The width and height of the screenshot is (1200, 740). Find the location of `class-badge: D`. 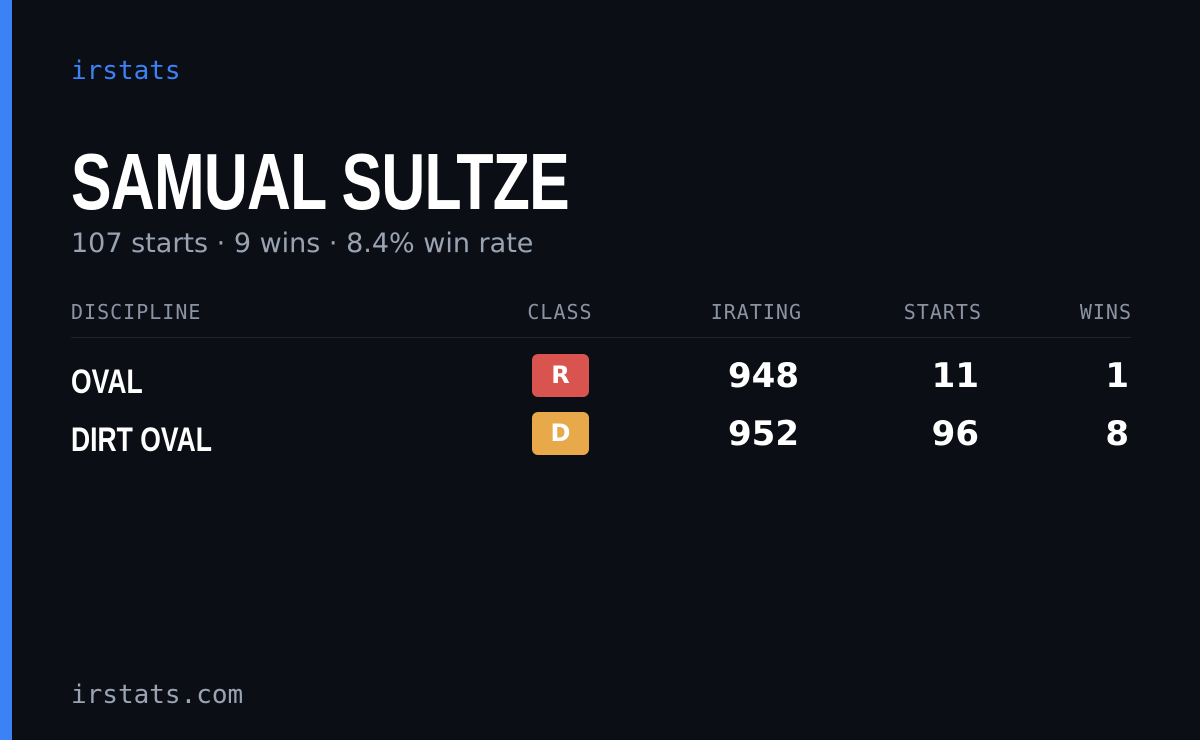

class-badge: D is located at coordinates (560, 433).